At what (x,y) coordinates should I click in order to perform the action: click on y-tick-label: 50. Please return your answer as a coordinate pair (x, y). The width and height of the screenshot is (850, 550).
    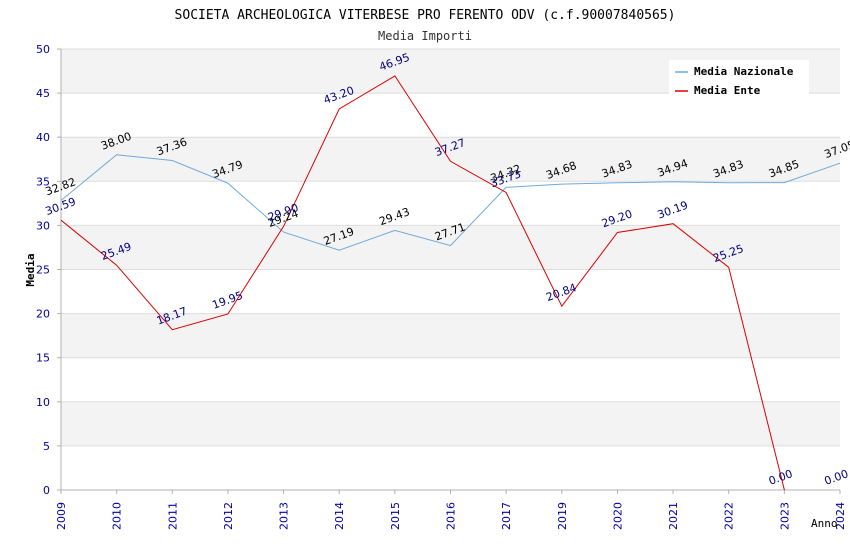
    Looking at the image, I should click on (43, 49).